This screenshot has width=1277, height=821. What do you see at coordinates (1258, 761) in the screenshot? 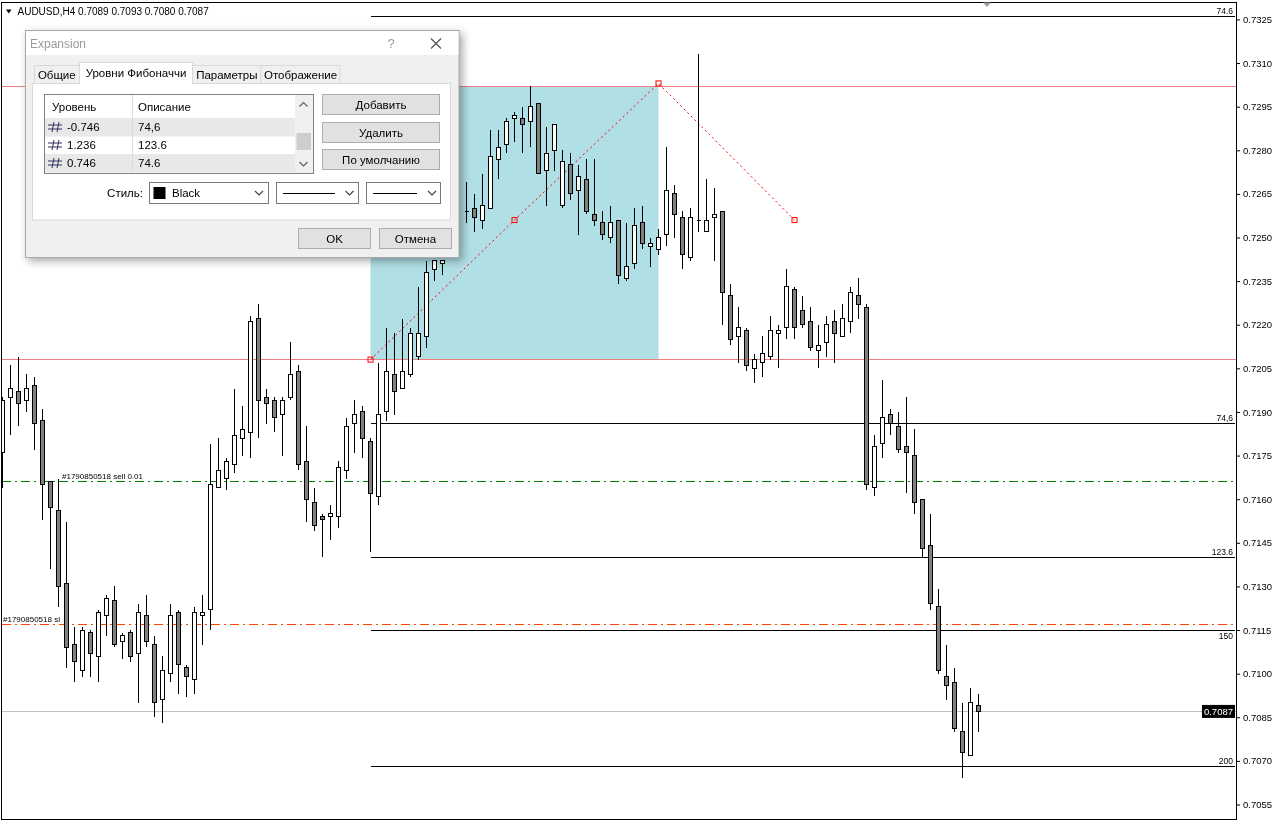
I see `y-tick-label: 0.7070` at bounding box center [1258, 761].